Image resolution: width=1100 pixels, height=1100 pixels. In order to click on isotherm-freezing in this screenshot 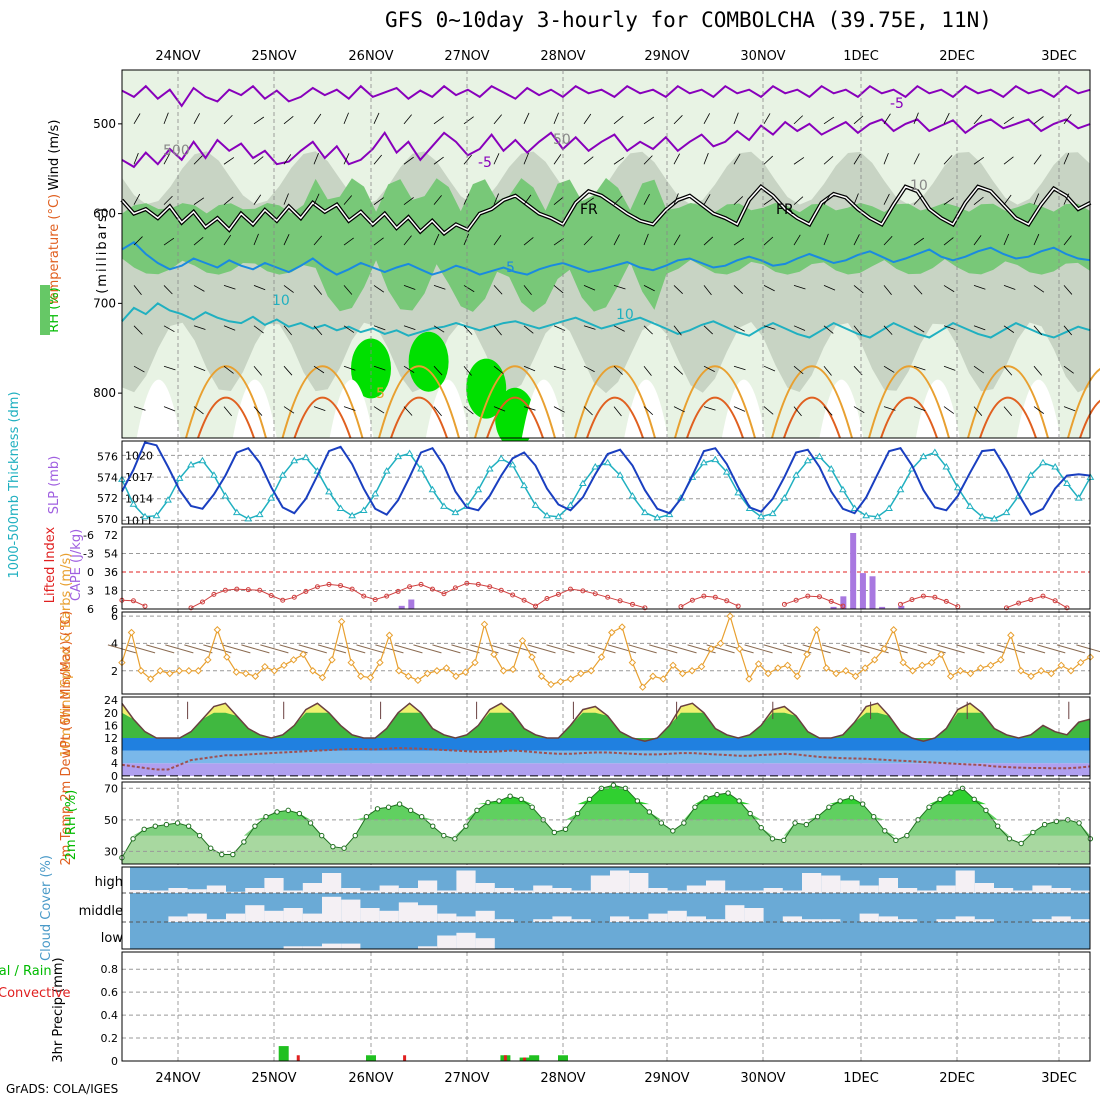, I will do `click(606, 210)`.